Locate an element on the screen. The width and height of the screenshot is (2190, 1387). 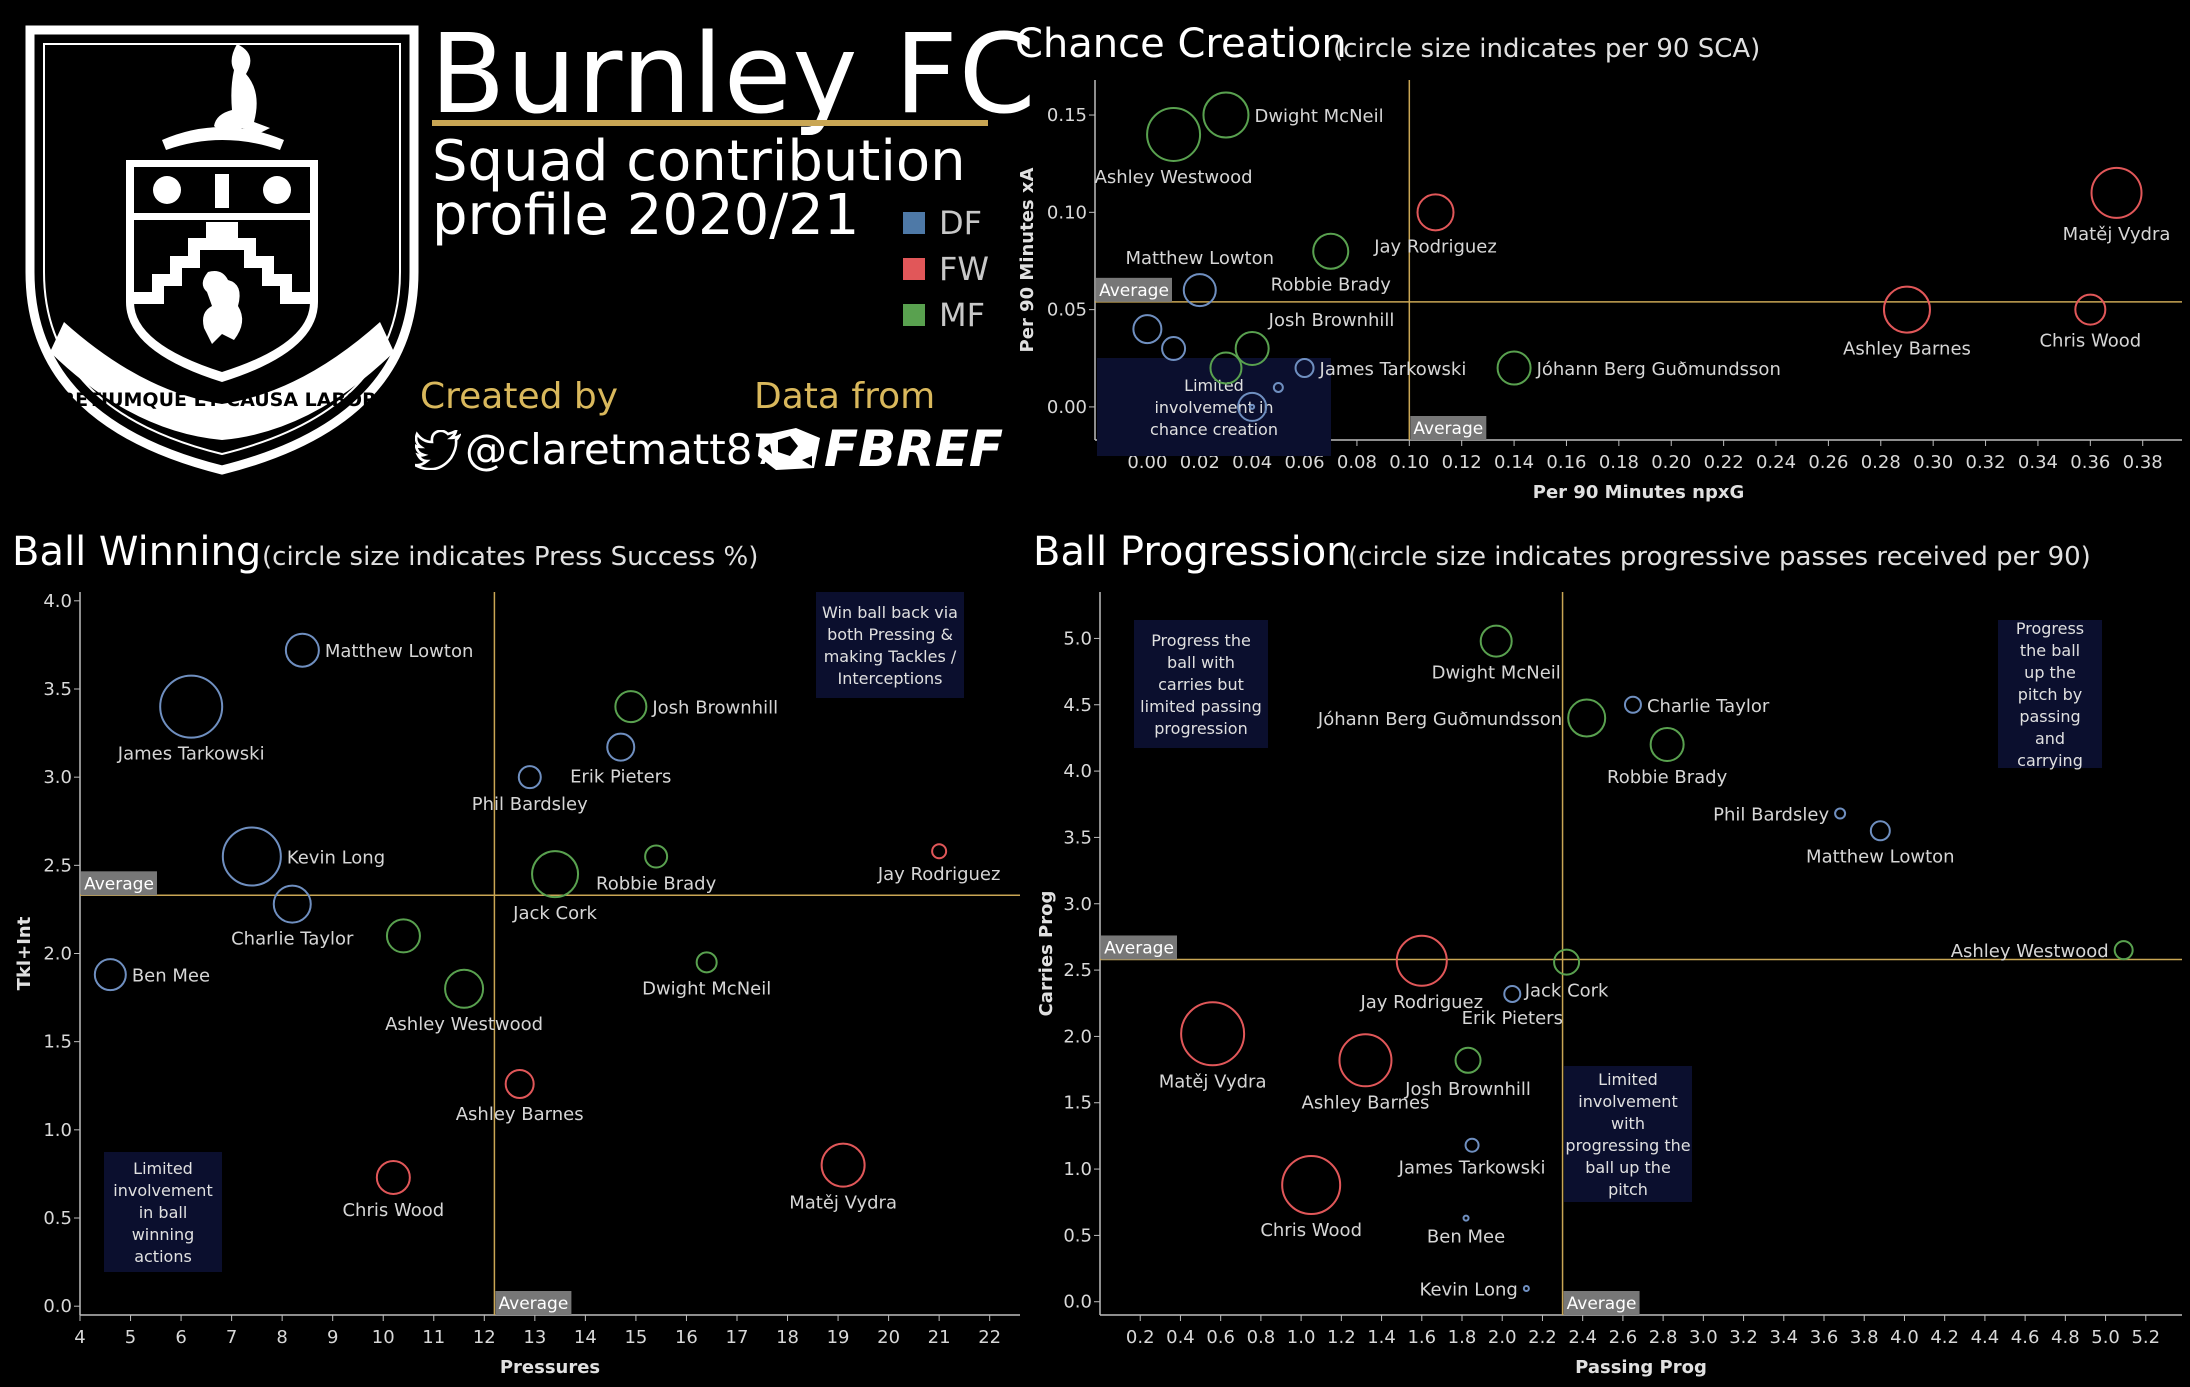
y-tick-label: 0.5 is located at coordinates (57, 1218).